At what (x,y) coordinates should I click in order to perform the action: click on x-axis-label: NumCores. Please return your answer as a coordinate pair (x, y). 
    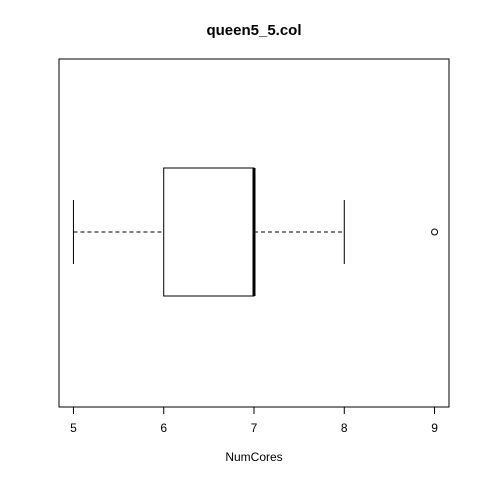
    Looking at the image, I should click on (253, 457).